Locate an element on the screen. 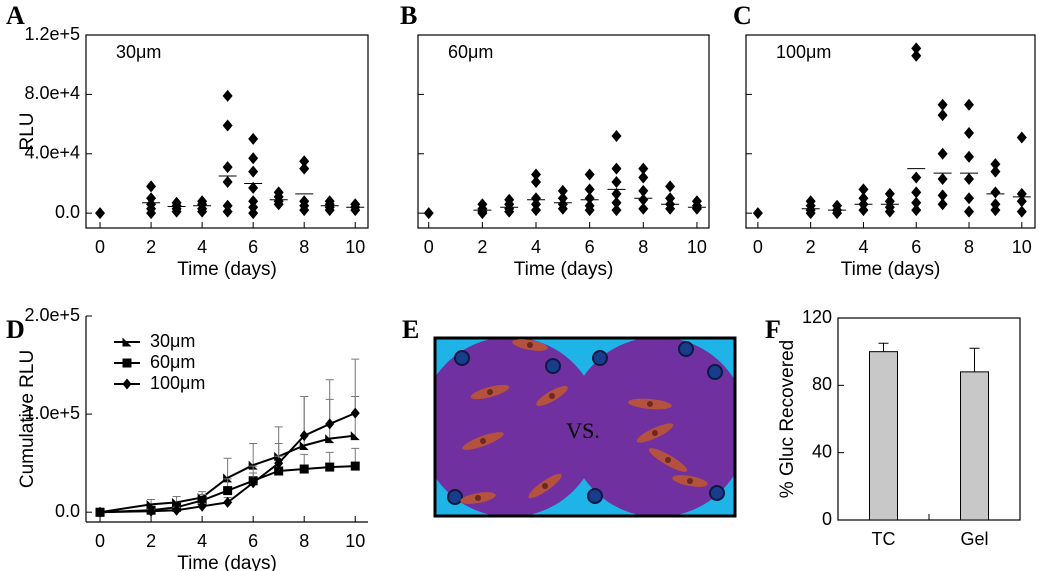 The width and height of the screenshot is (1050, 571). y-tick-label: 40 is located at coordinates (822, 451).